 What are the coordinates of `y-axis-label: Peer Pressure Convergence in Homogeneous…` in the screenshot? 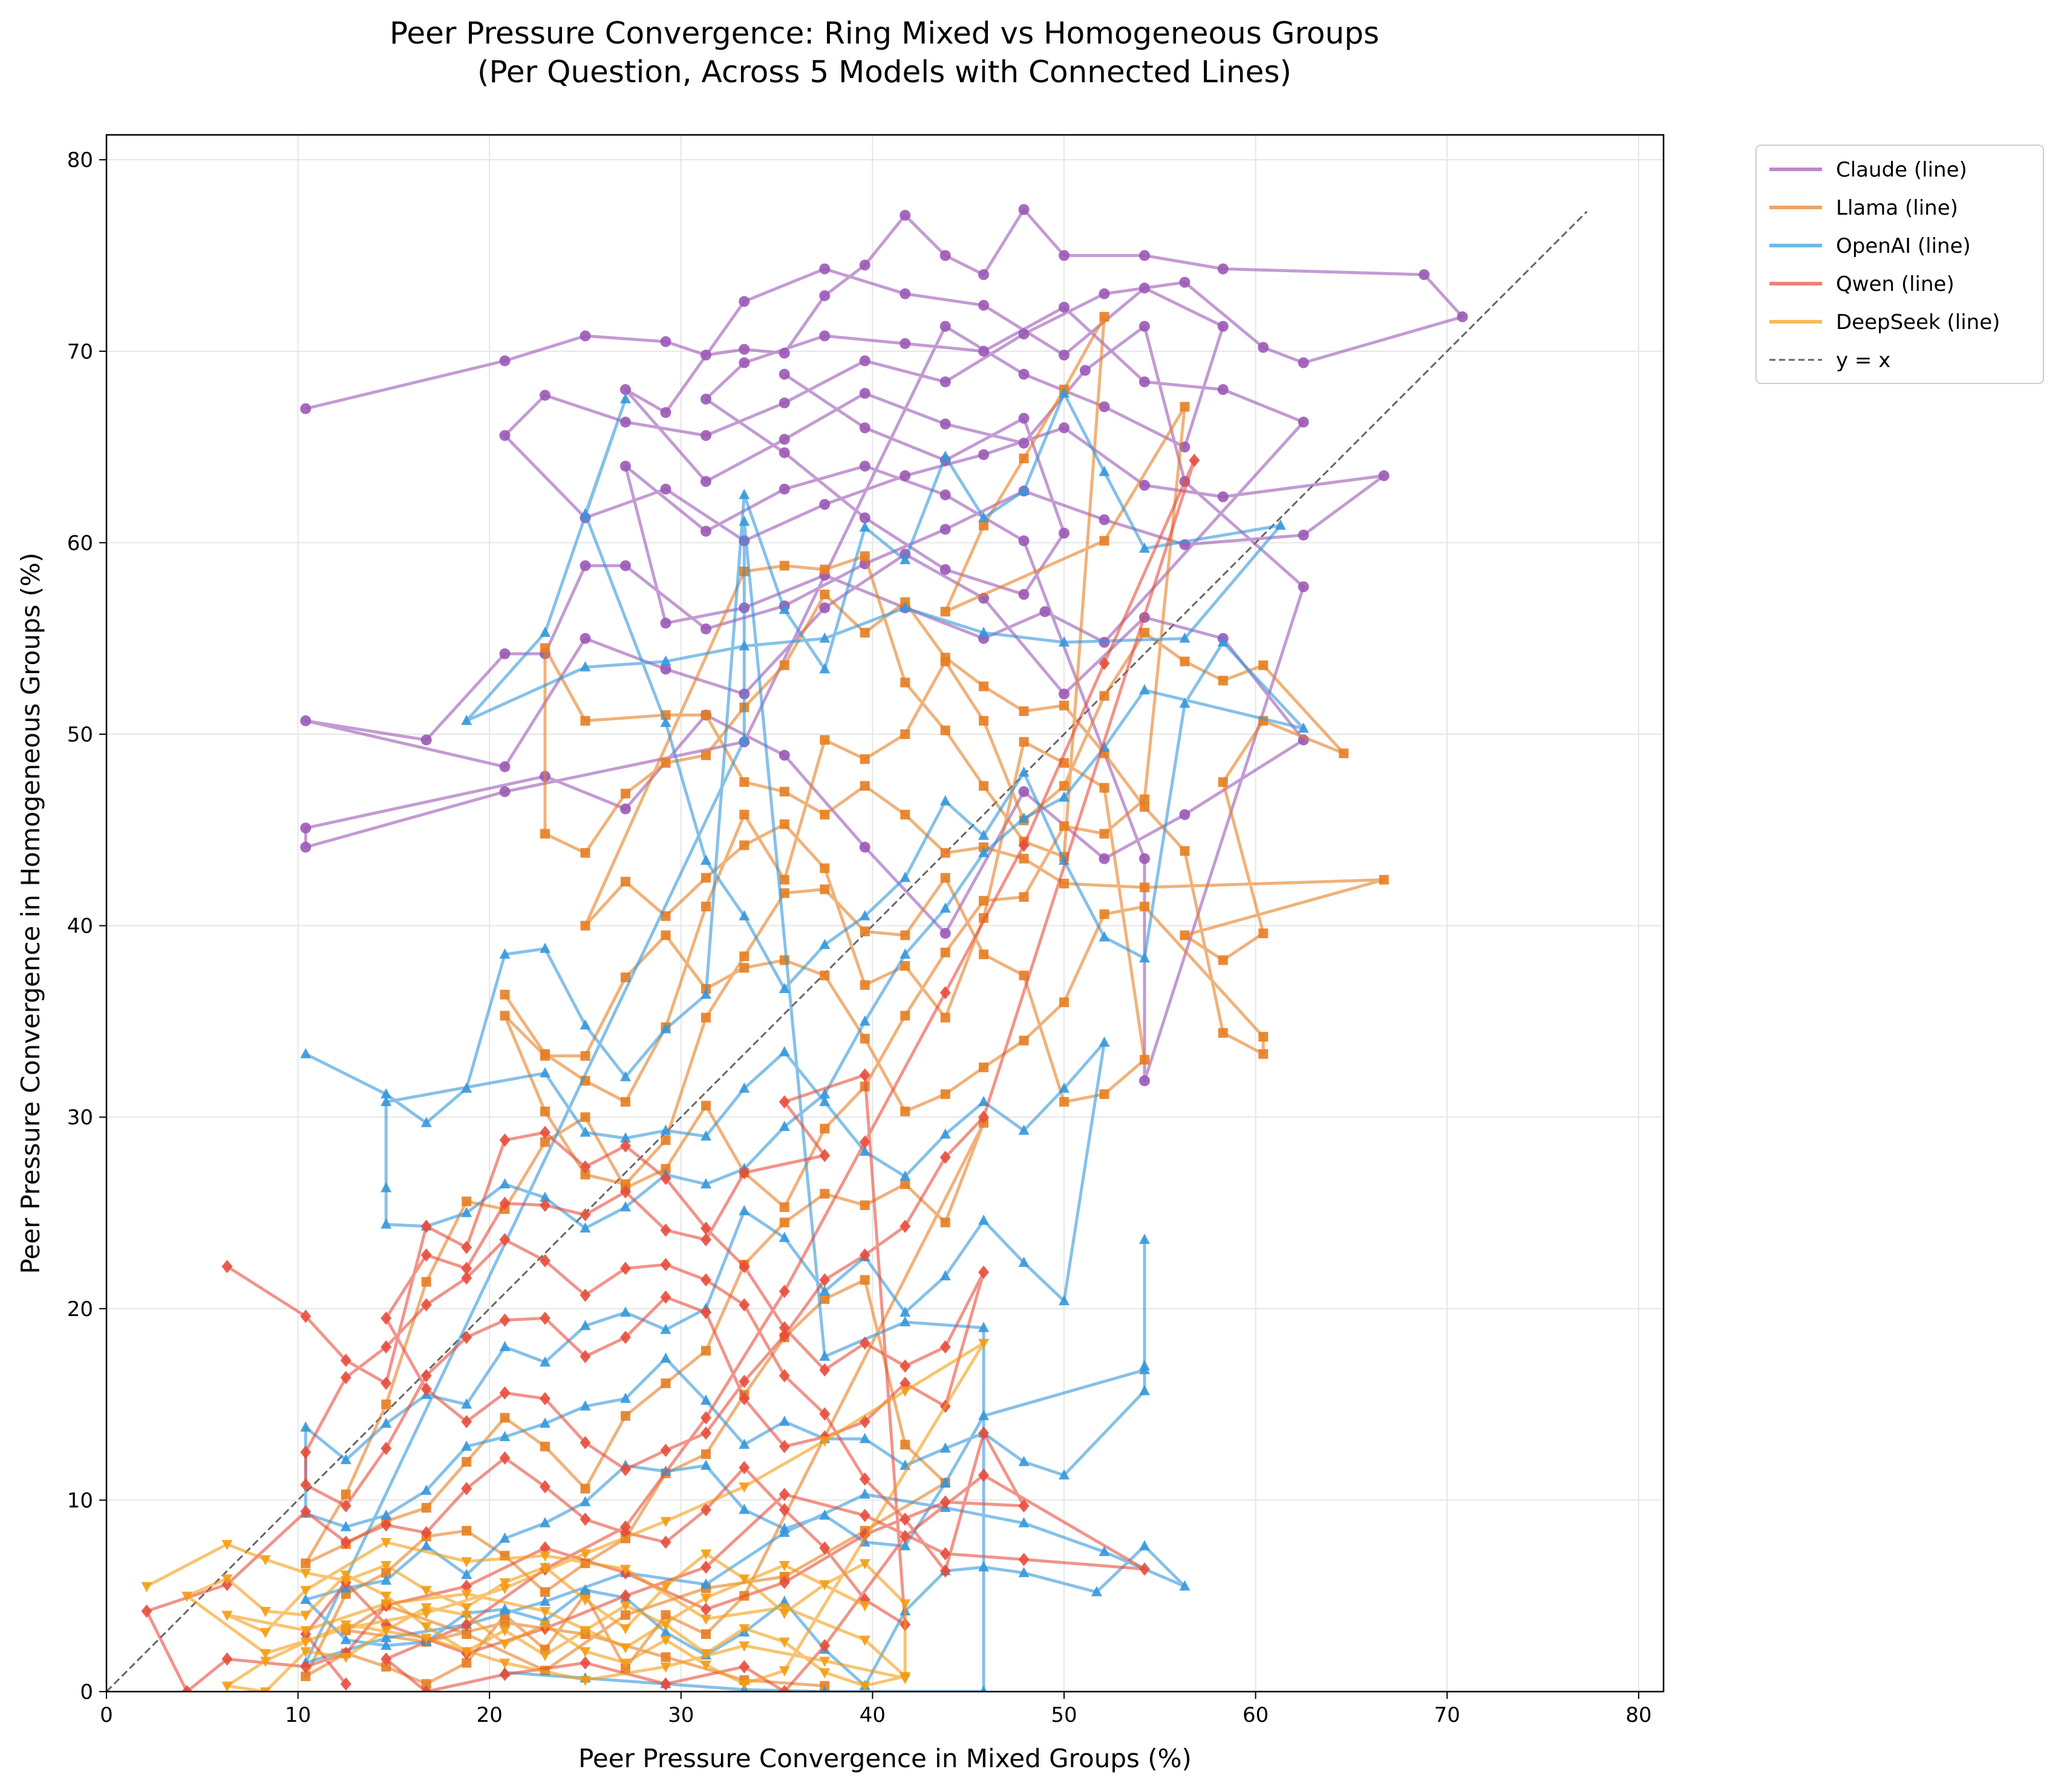 It's located at (31, 913).